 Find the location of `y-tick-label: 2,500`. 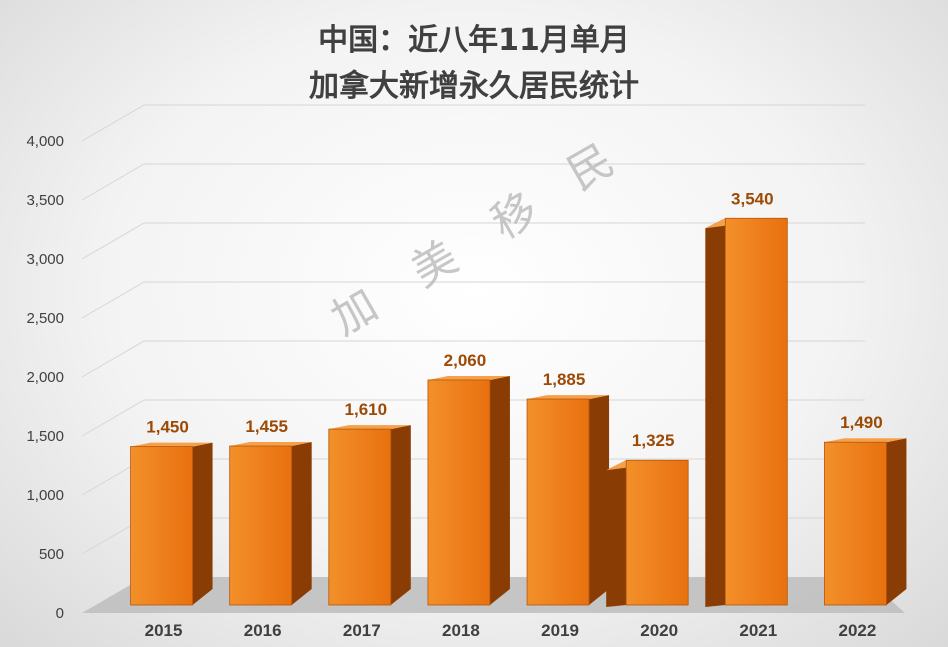

y-tick-label: 2,500 is located at coordinates (45, 318).